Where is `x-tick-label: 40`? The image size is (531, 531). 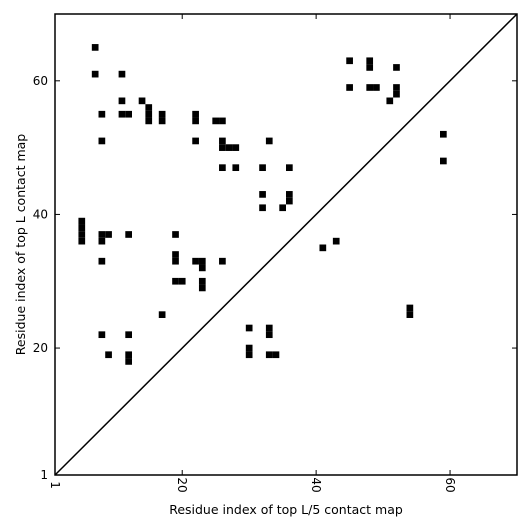
x-tick-label: 40 is located at coordinates (316, 484).